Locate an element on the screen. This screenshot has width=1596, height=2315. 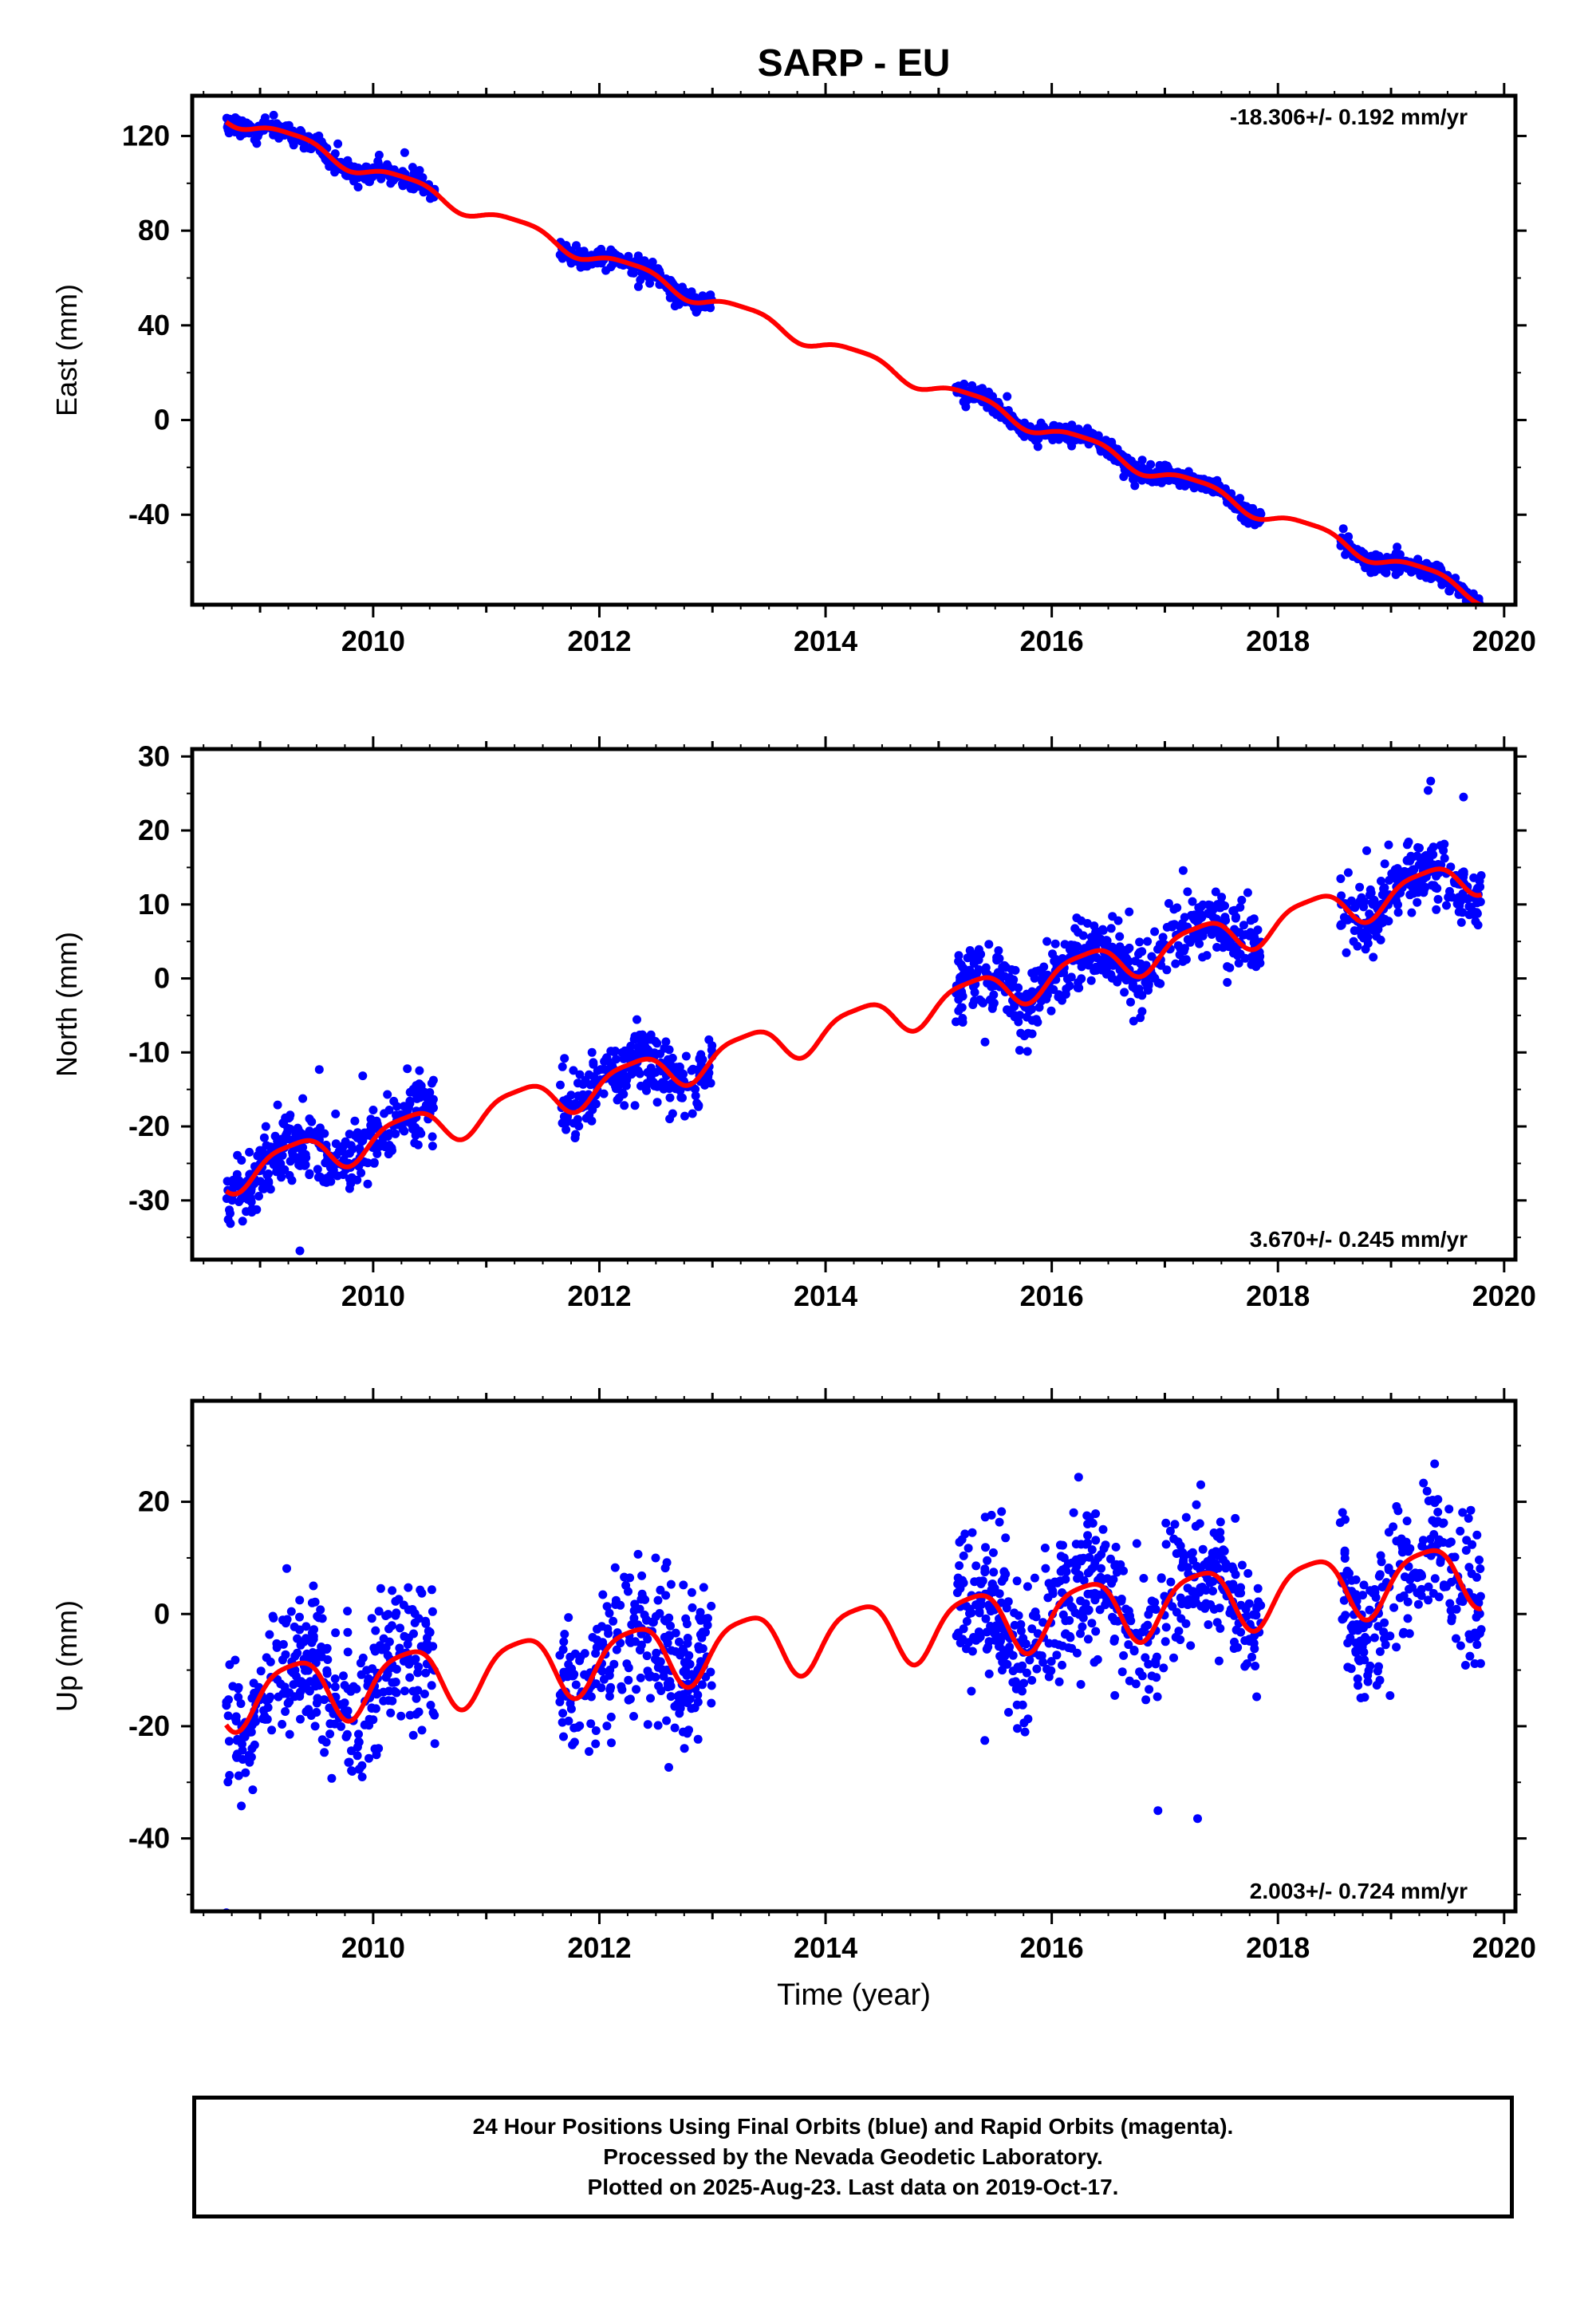
y-tick-label: 10 is located at coordinates (154, 904).